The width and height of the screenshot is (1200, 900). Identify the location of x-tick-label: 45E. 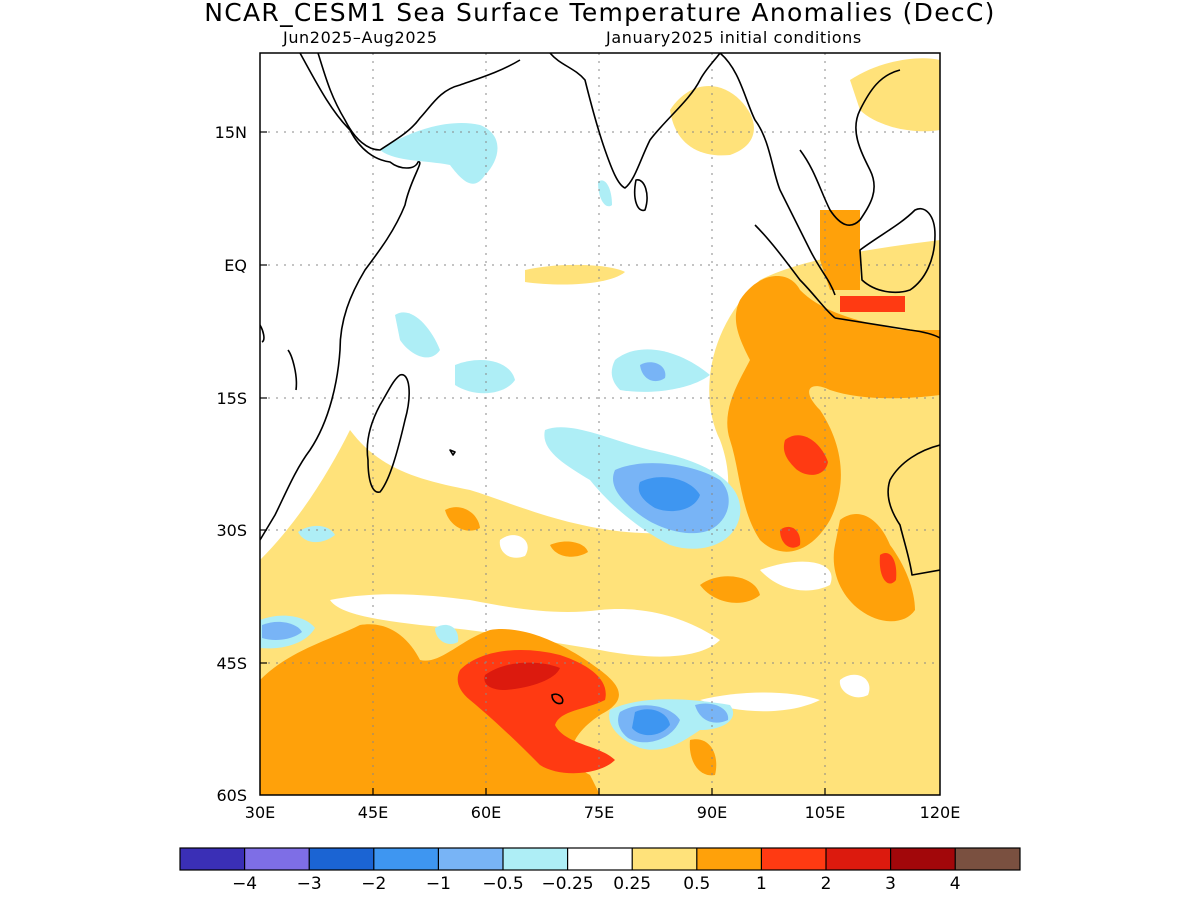
(373, 812).